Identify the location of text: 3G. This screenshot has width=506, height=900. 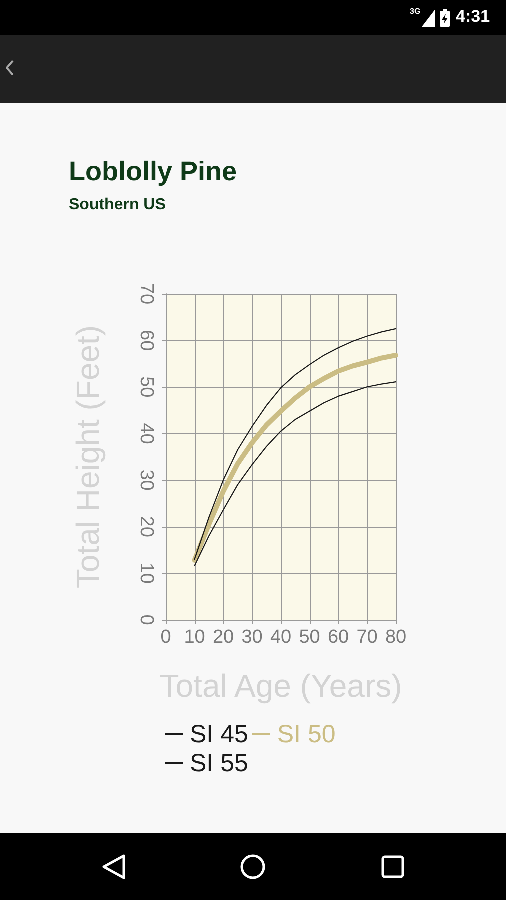
(415, 11).